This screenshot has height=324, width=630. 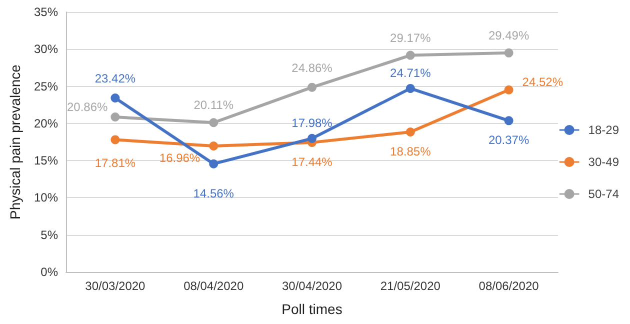 What do you see at coordinates (543, 81) in the screenshot?
I see `data-label: 24.52%` at bounding box center [543, 81].